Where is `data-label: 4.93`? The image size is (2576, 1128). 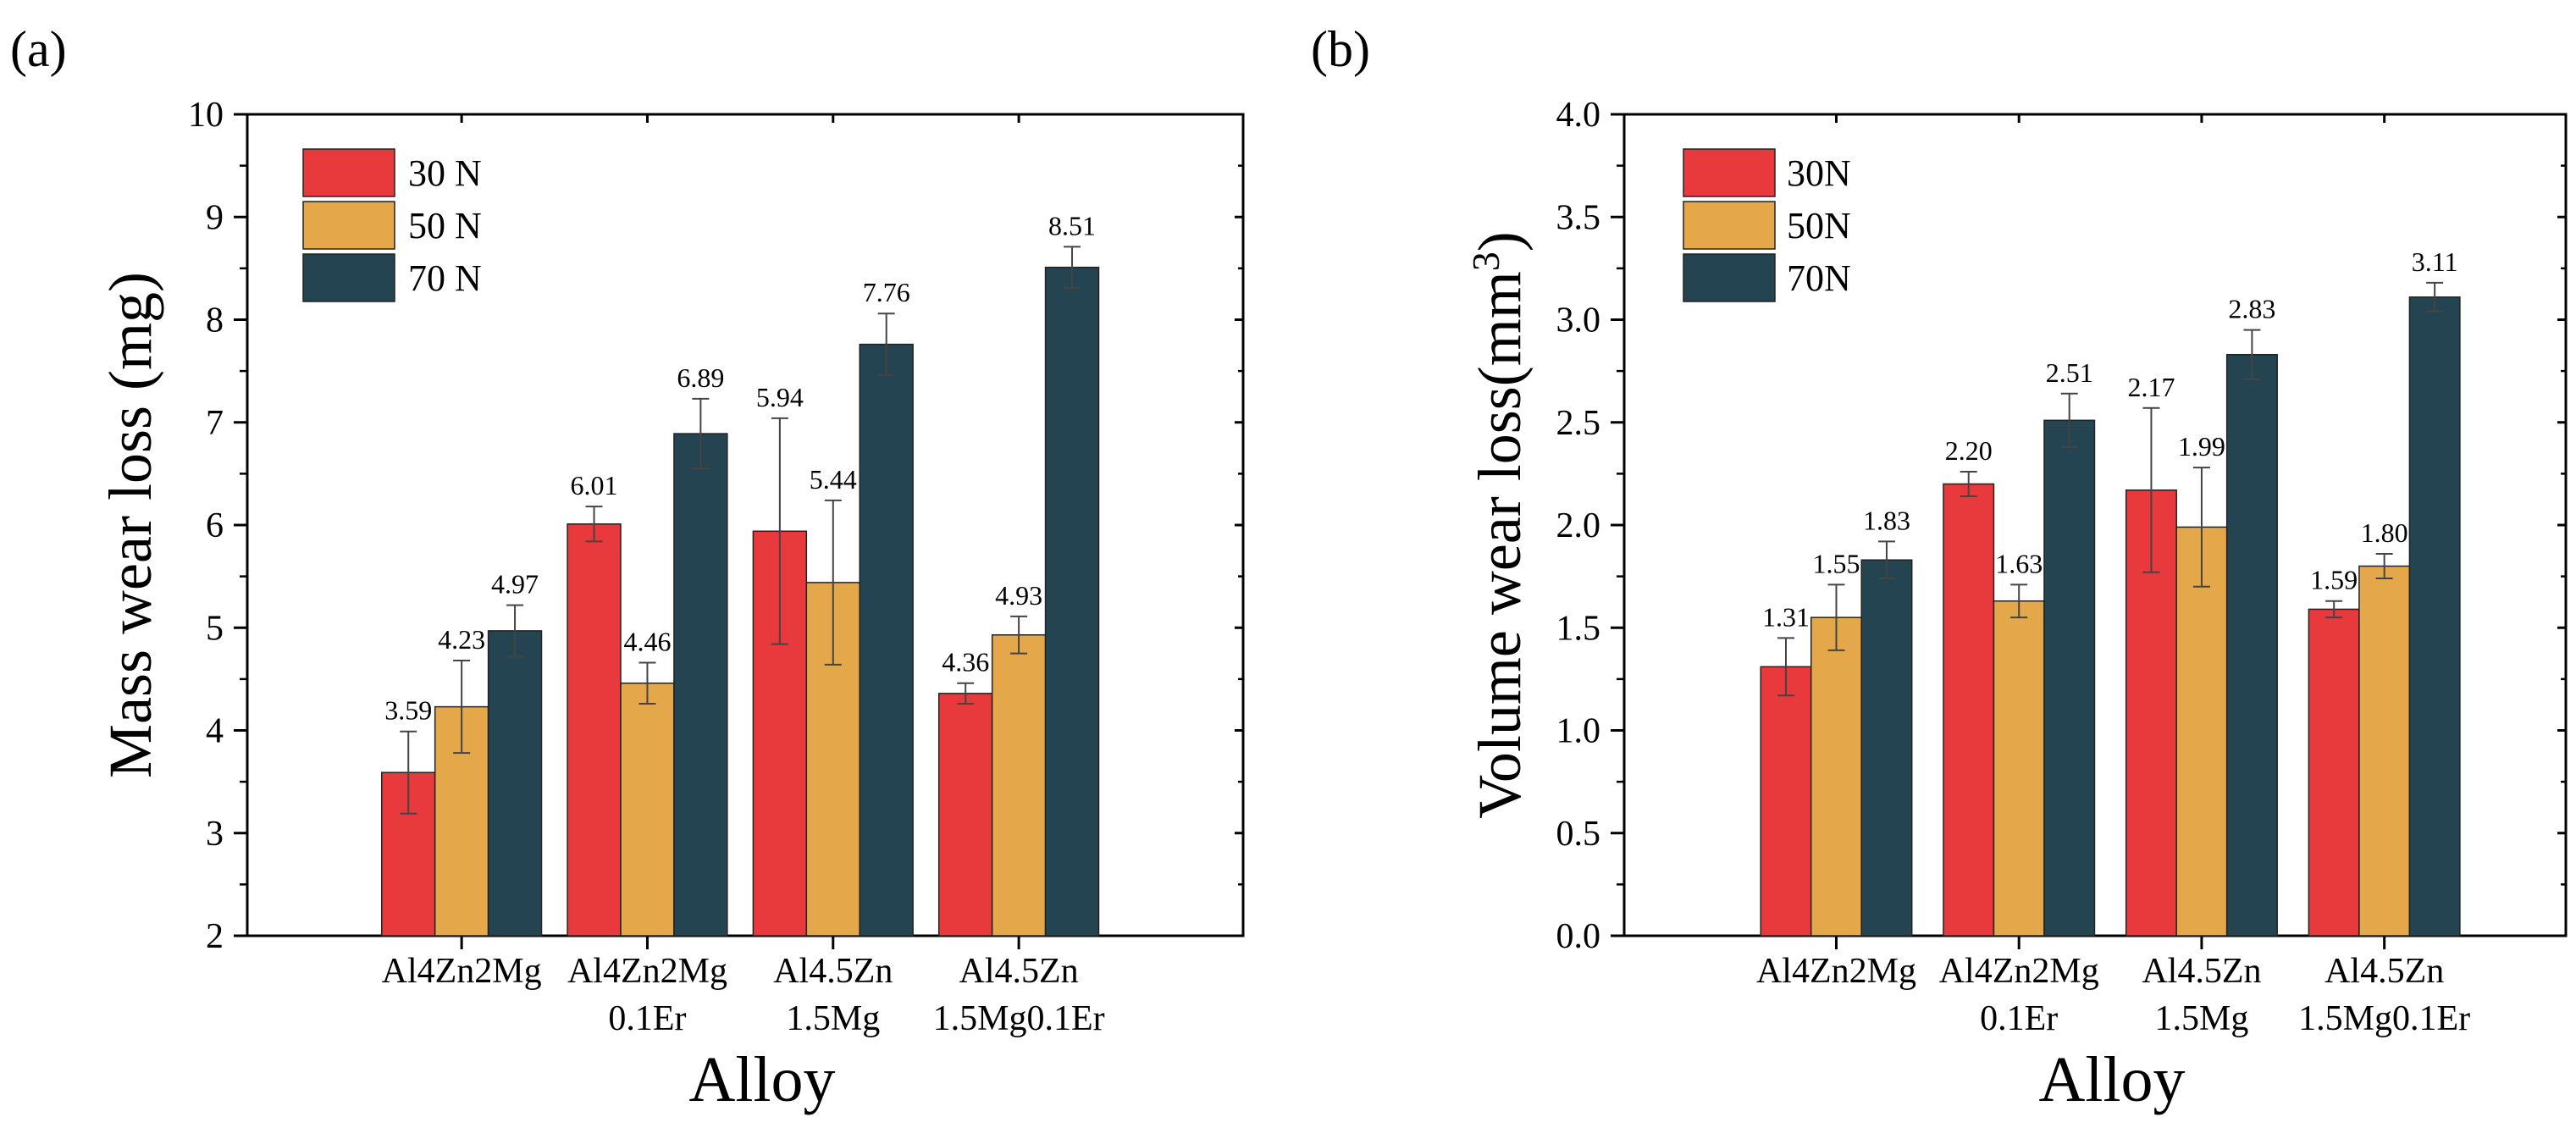
data-label: 4.93 is located at coordinates (1019, 595).